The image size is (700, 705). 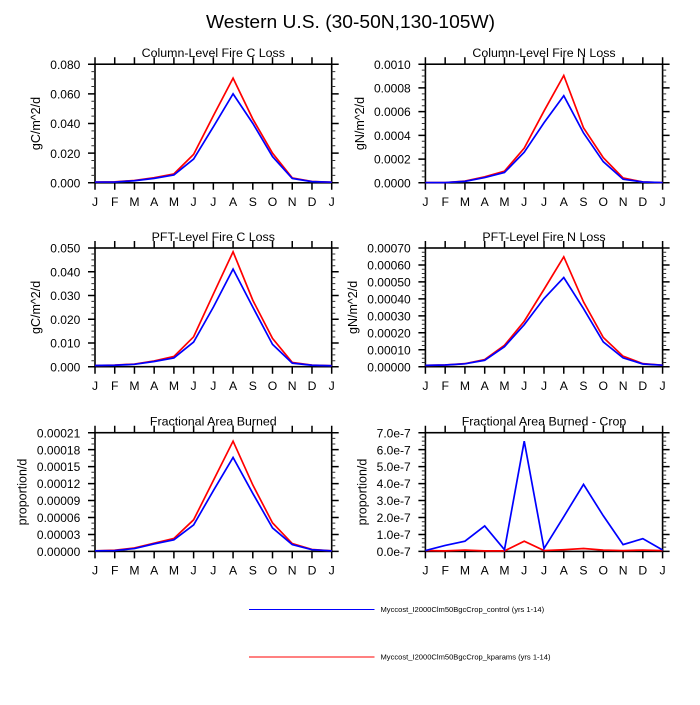 I want to click on svg-text: 0.00020, so click(x=389, y=333).